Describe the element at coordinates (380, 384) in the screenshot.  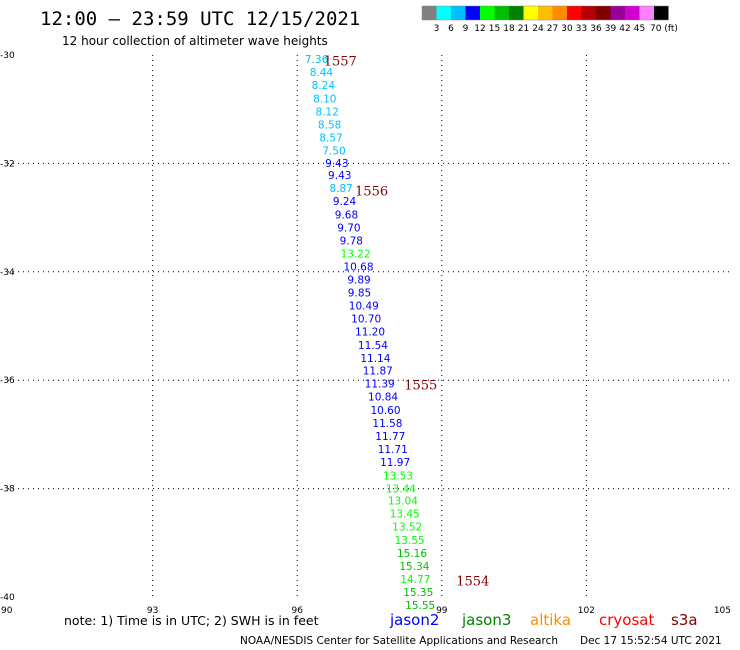
I see `wave-height-label: 11.39` at that location.